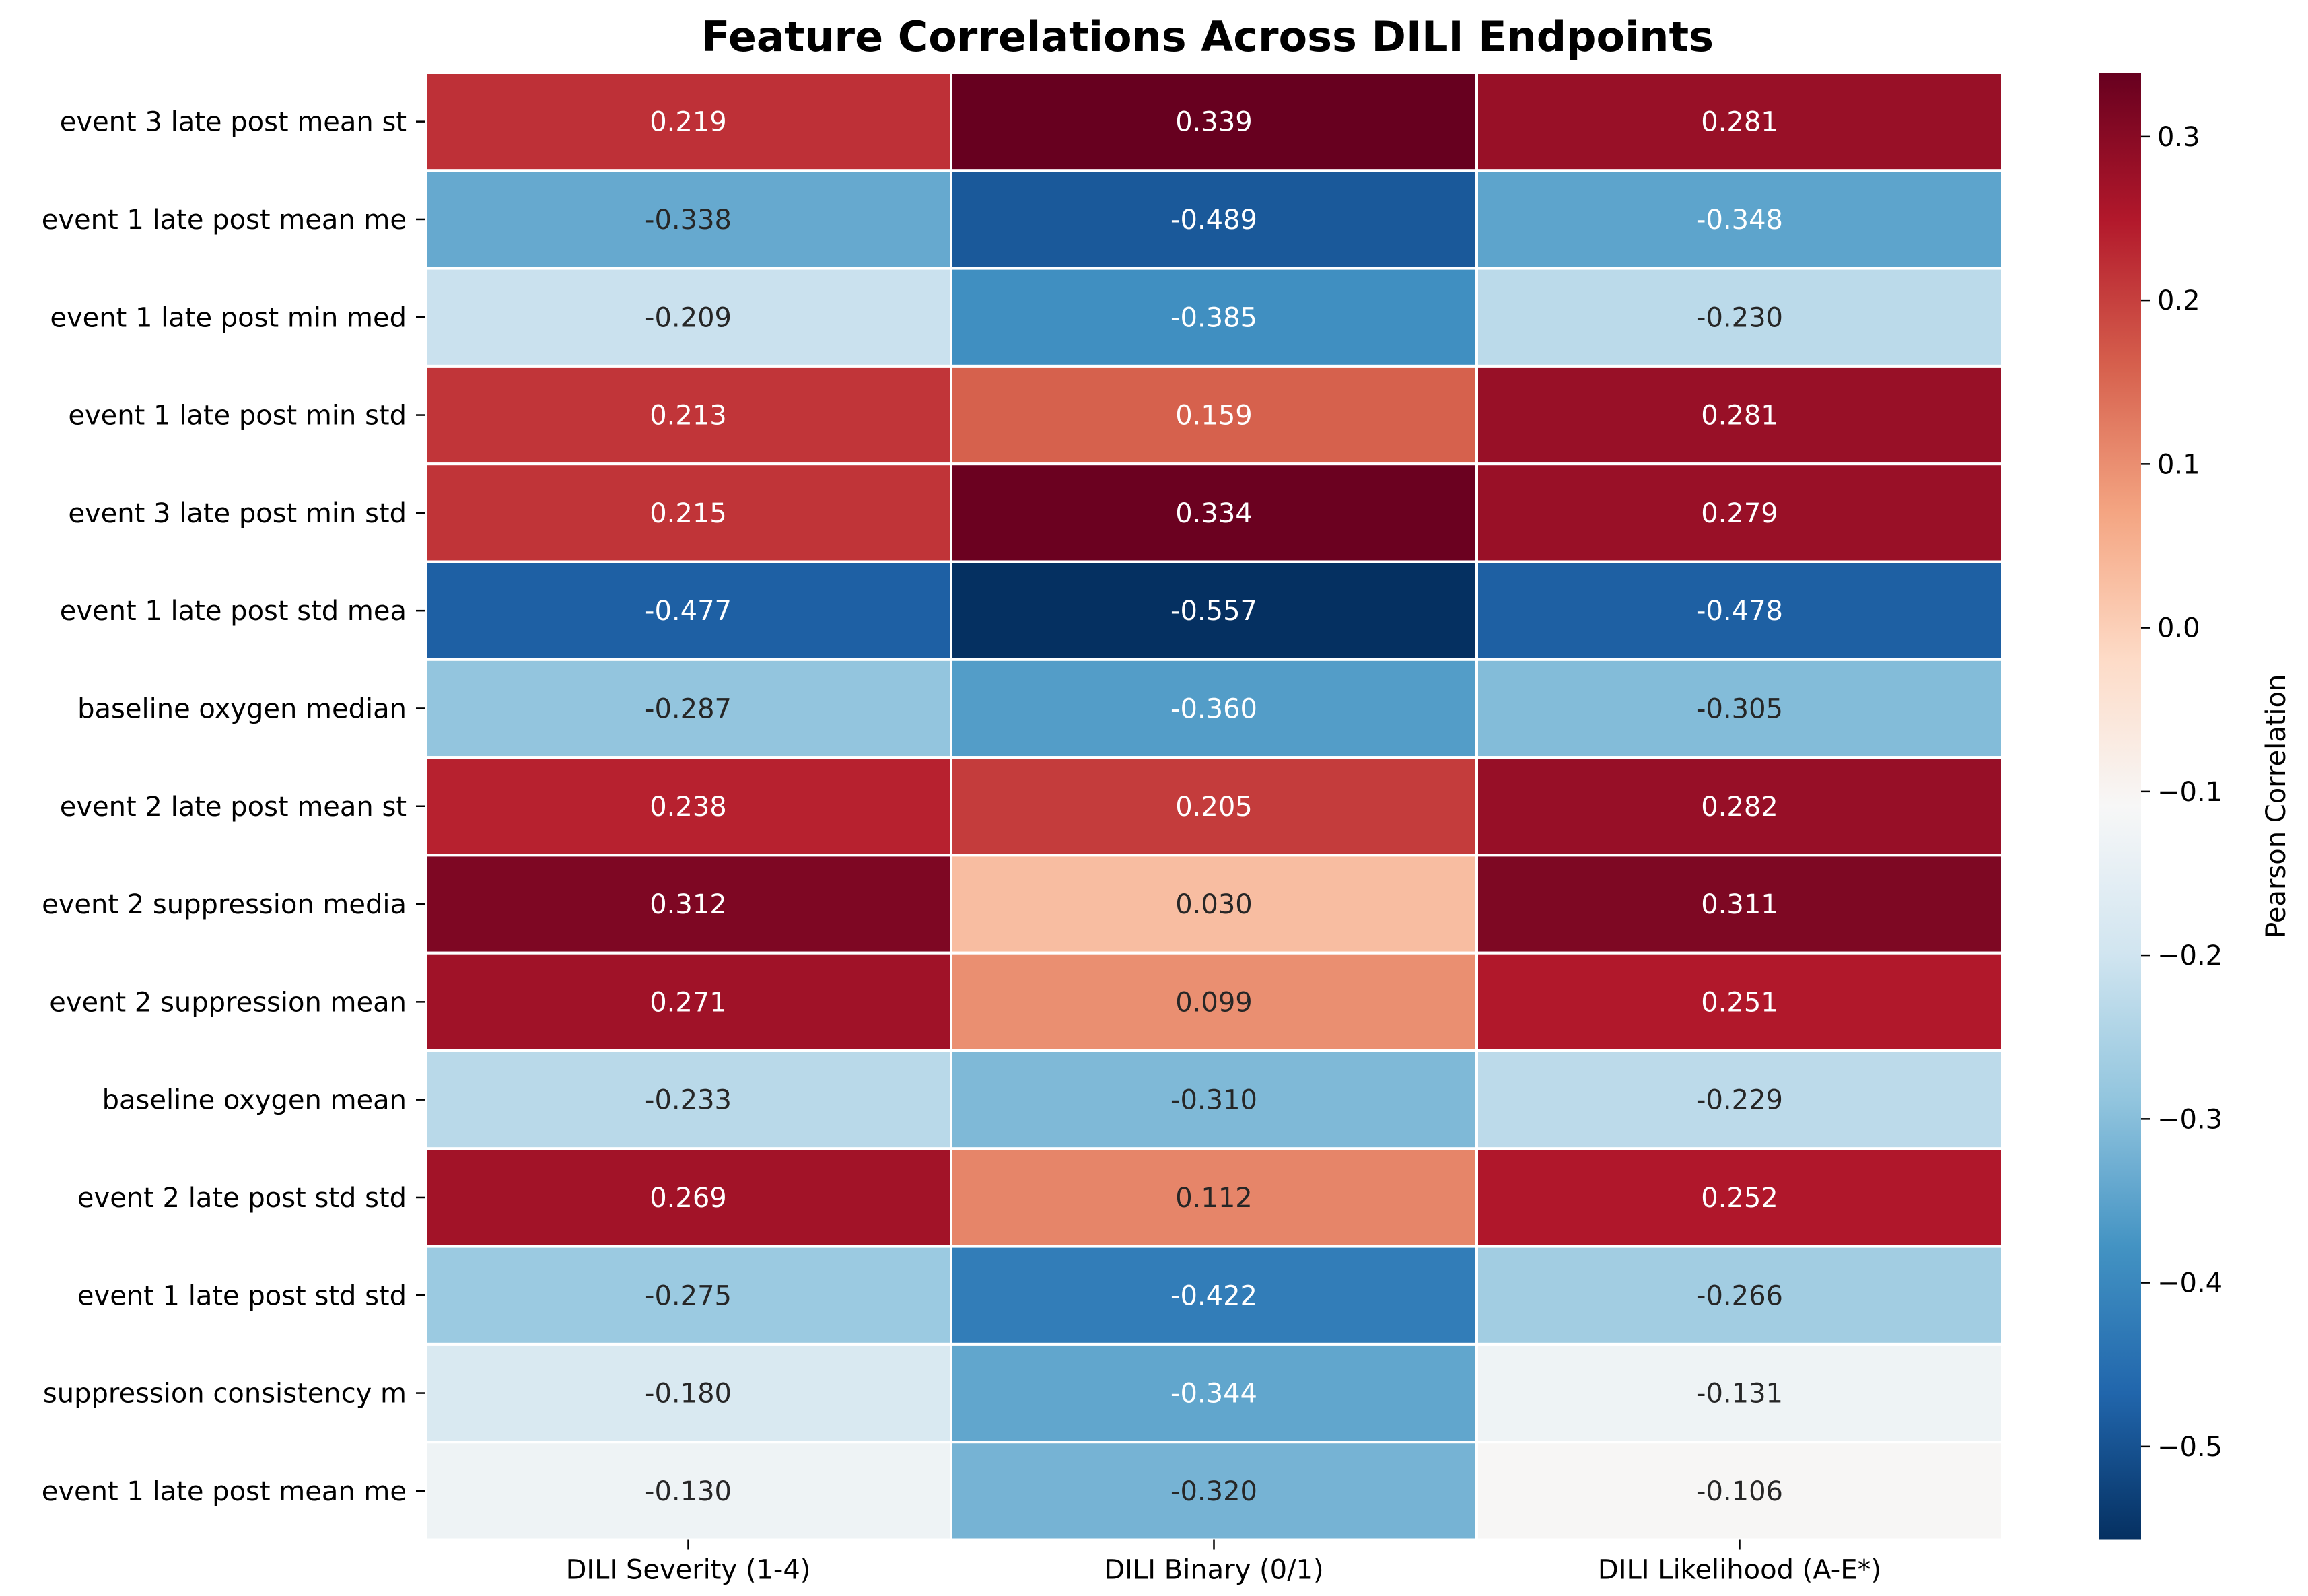 This screenshot has height=1596, width=2308. What do you see at coordinates (1213, 220) in the screenshot?
I see `cell-value-label: -0.489` at bounding box center [1213, 220].